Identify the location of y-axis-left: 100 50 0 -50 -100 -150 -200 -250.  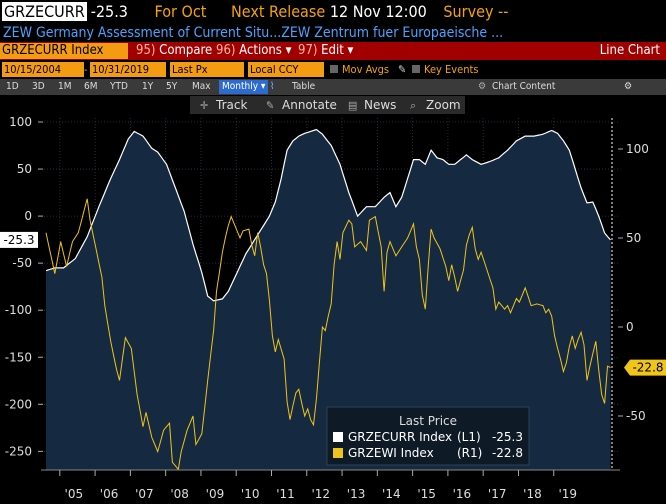
(24, 286).